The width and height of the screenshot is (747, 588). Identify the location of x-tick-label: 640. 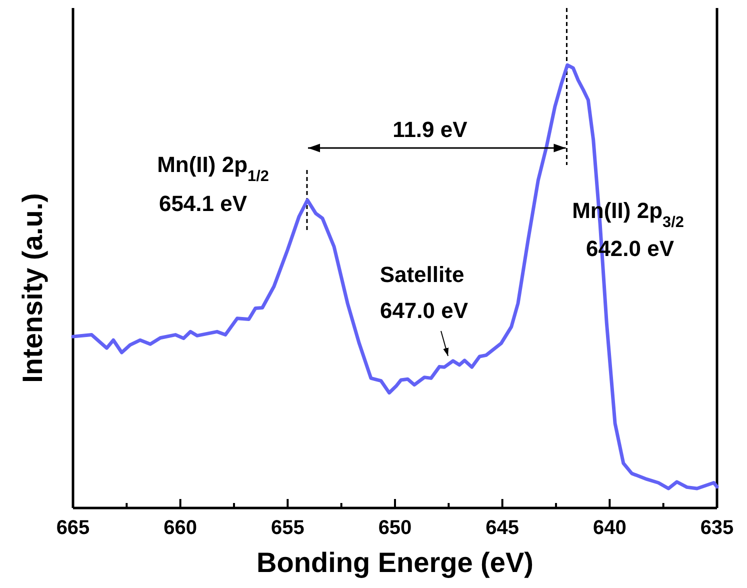
(609, 528).